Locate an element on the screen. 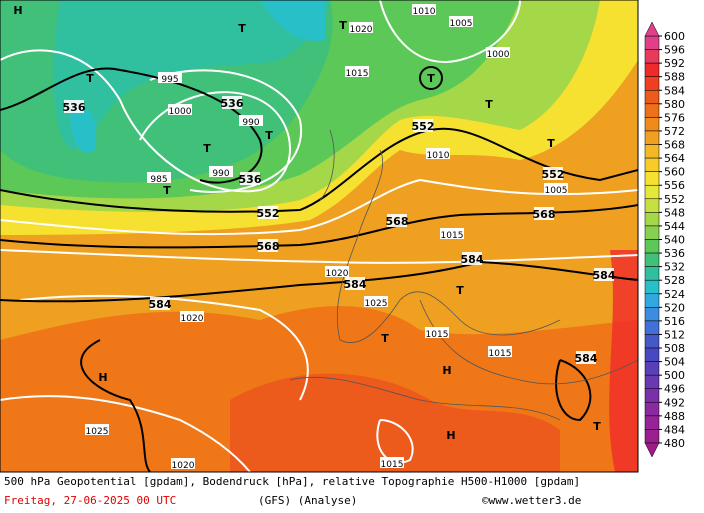 Image resolution: width=704 pixels, height=513 pixels. geopotential-label: 568 is located at coordinates (268, 246).